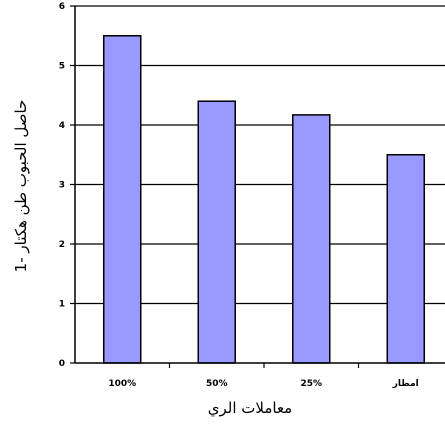 The width and height of the screenshot is (445, 430). What do you see at coordinates (67, 185) in the screenshot?
I see `y-ticks: 0 1 2 3 4 5 6` at bounding box center [67, 185].